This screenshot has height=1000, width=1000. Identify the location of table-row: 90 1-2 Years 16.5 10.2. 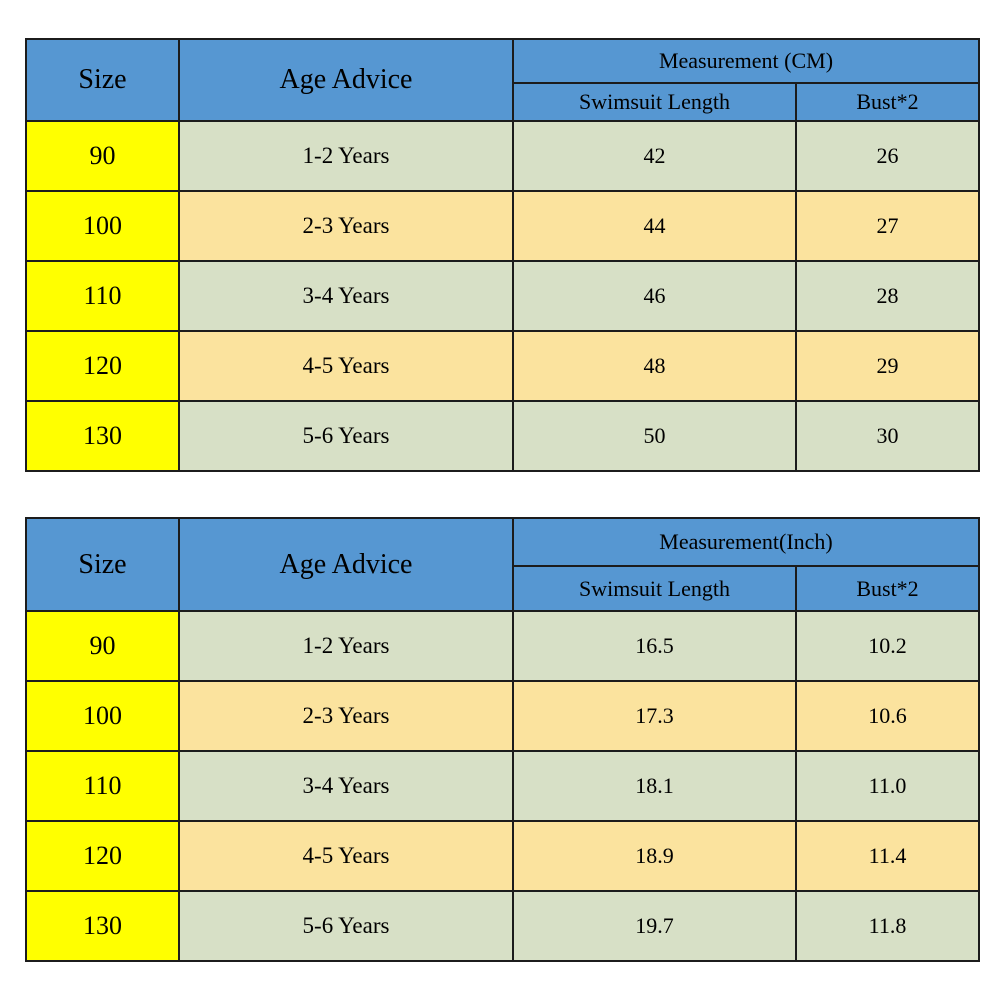
(503, 646).